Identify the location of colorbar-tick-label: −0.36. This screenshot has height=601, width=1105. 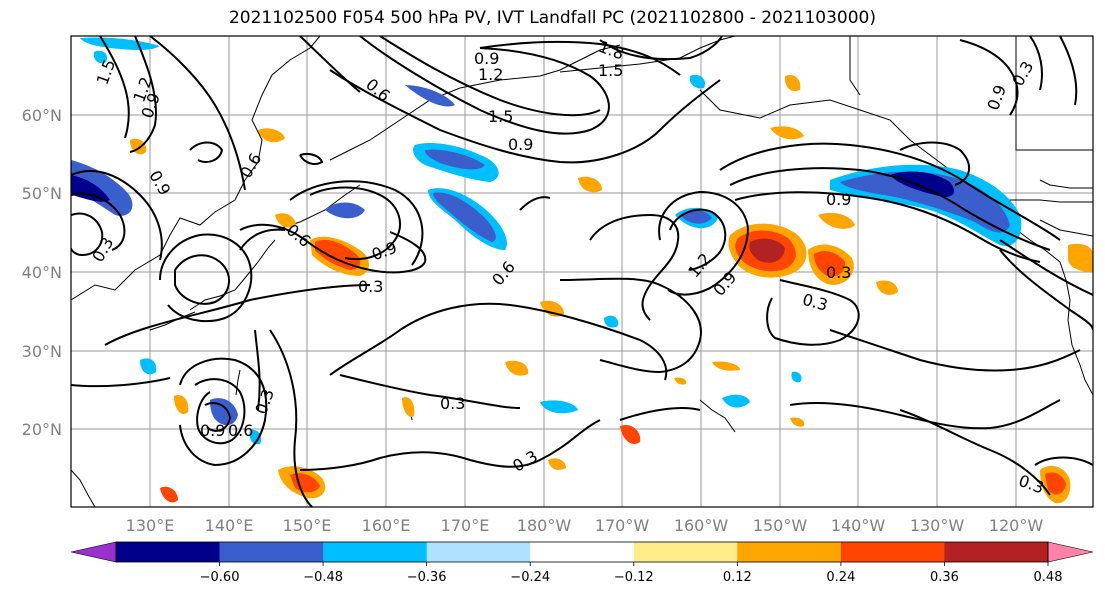
(427, 577).